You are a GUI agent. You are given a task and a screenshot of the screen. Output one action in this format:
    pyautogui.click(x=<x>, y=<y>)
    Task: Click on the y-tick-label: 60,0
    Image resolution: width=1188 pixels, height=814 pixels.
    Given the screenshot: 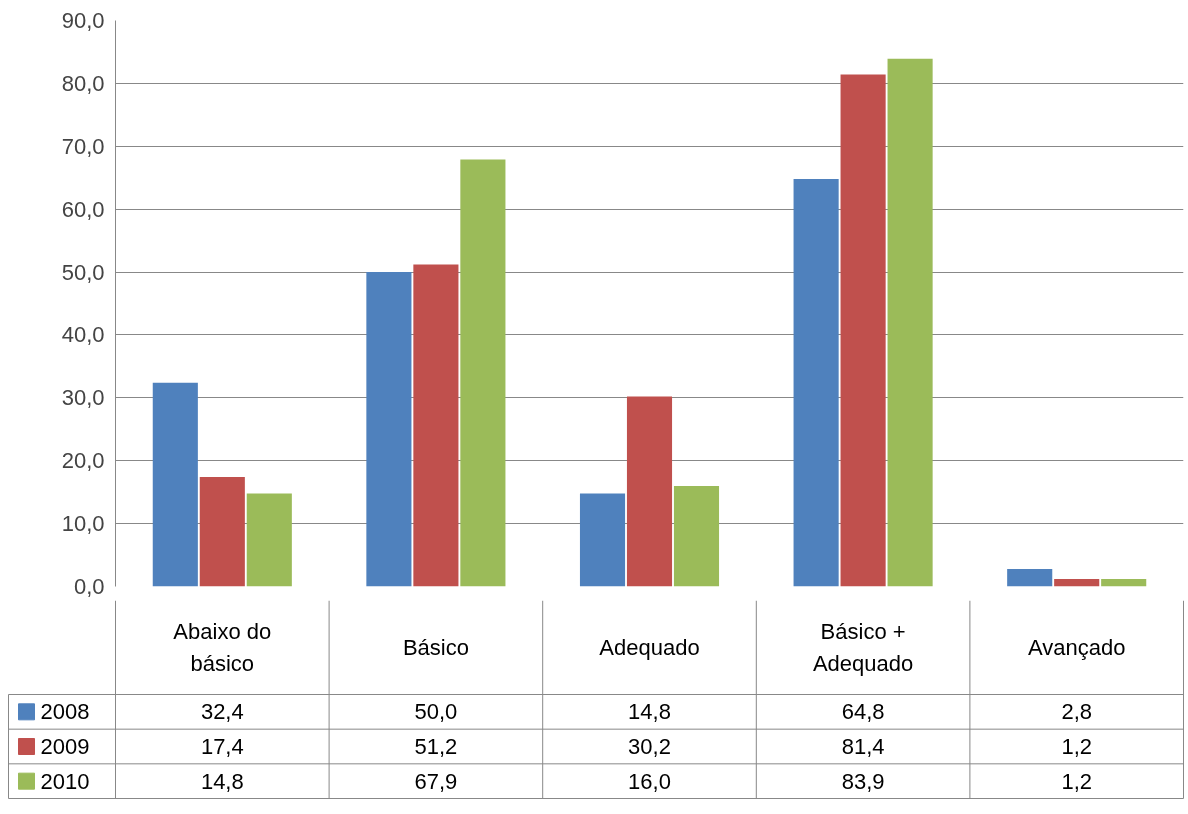 What is the action you would take?
    pyautogui.click(x=83, y=209)
    